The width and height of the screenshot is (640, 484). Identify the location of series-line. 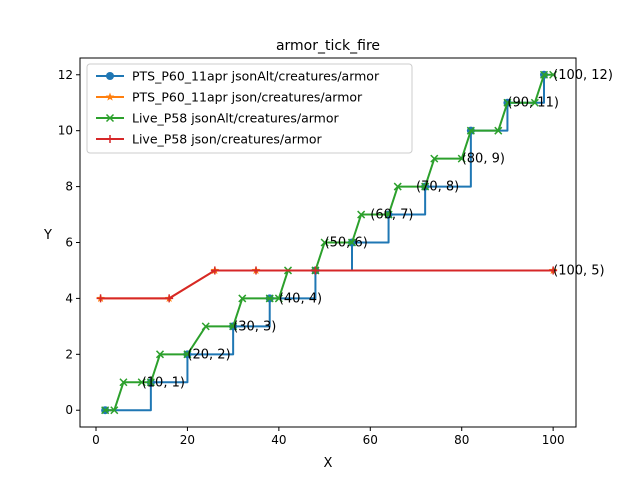
(327, 284).